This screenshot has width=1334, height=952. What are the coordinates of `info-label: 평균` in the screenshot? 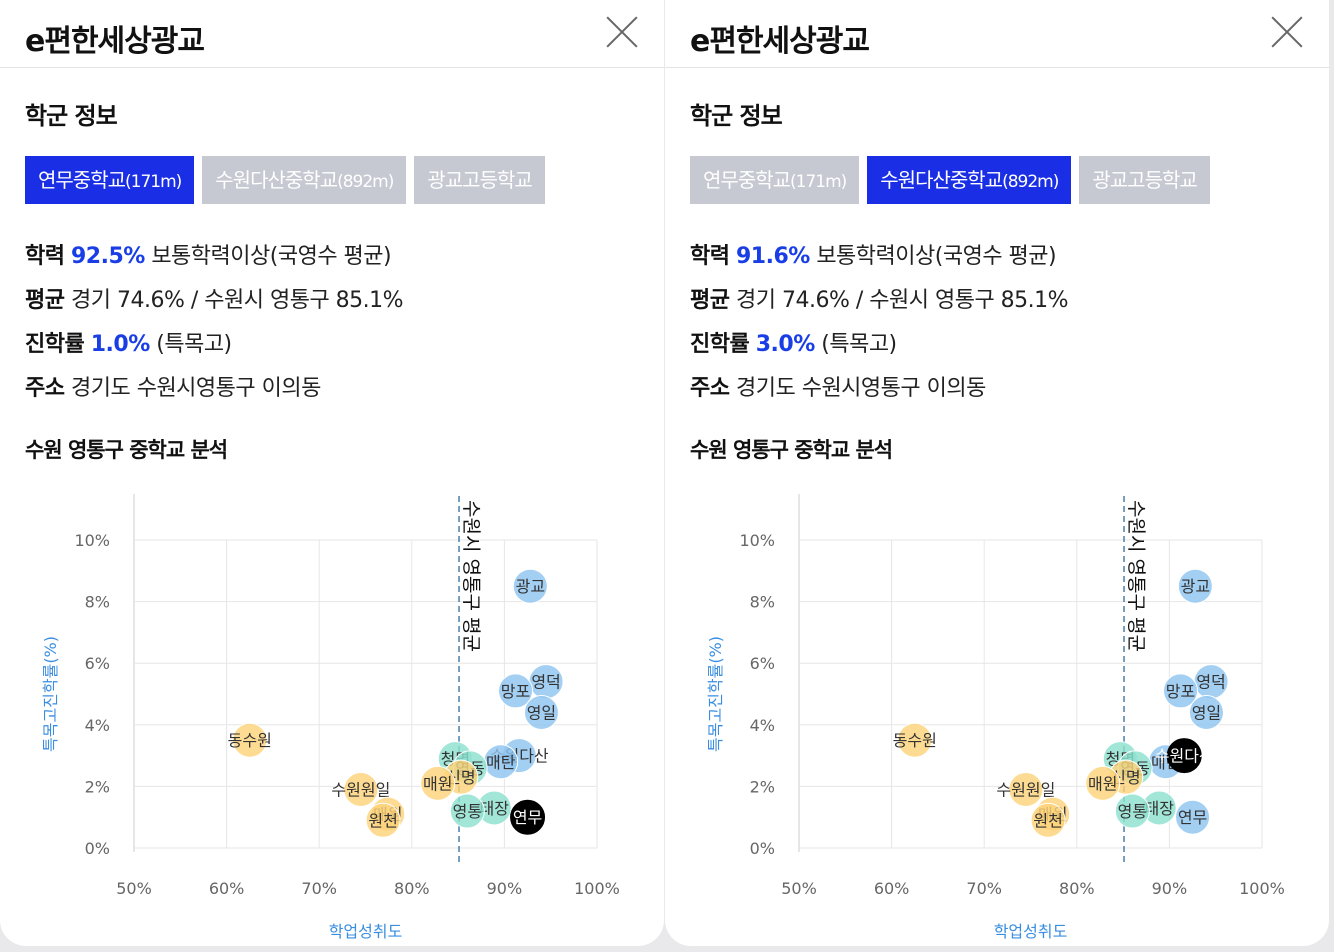 It's located at (45, 300).